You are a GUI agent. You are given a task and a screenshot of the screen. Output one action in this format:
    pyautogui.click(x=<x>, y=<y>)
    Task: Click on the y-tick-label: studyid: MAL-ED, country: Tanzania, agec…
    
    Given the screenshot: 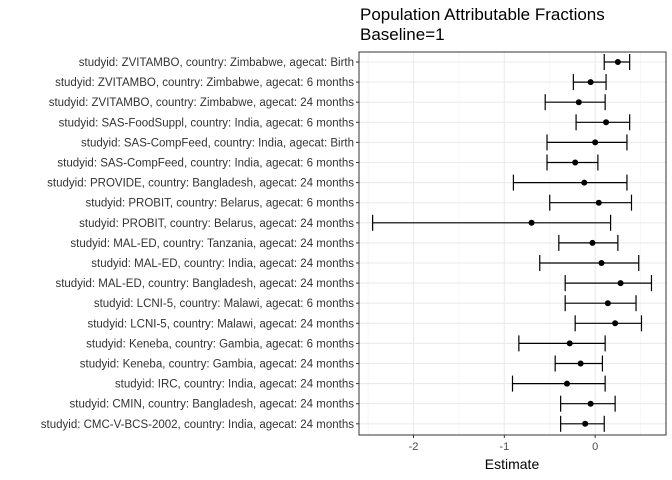 What is the action you would take?
    pyautogui.click(x=212, y=244)
    